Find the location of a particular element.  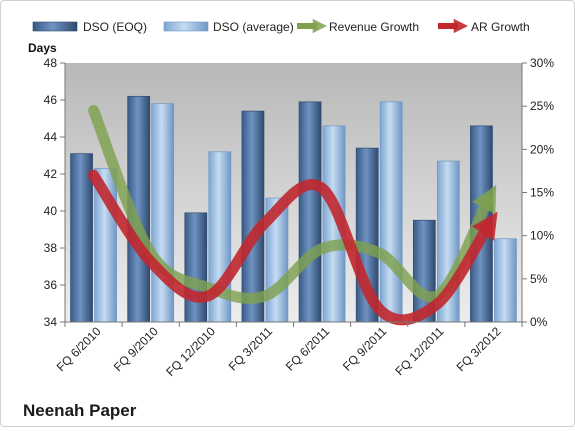

point-revenue-growth-fq-6-2011 is located at coordinates (322, 248).